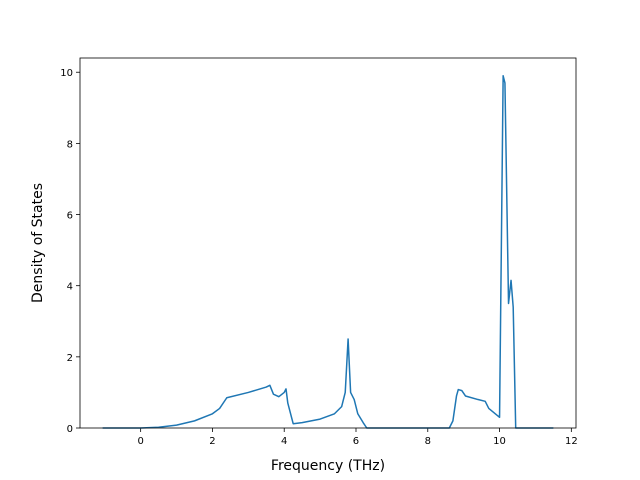  What do you see at coordinates (284, 441) in the screenshot?
I see `x-tick-label: 4` at bounding box center [284, 441].